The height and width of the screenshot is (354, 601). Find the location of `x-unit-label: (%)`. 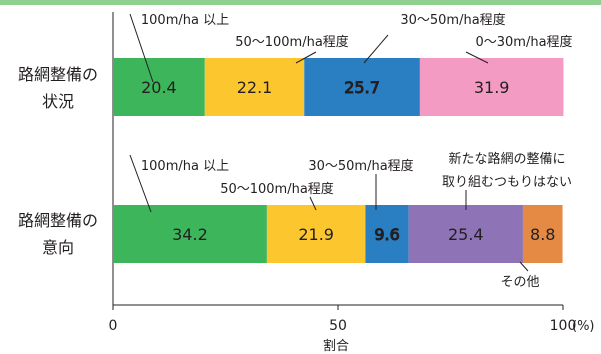

x-unit-label: (%) is located at coordinates (583, 326).